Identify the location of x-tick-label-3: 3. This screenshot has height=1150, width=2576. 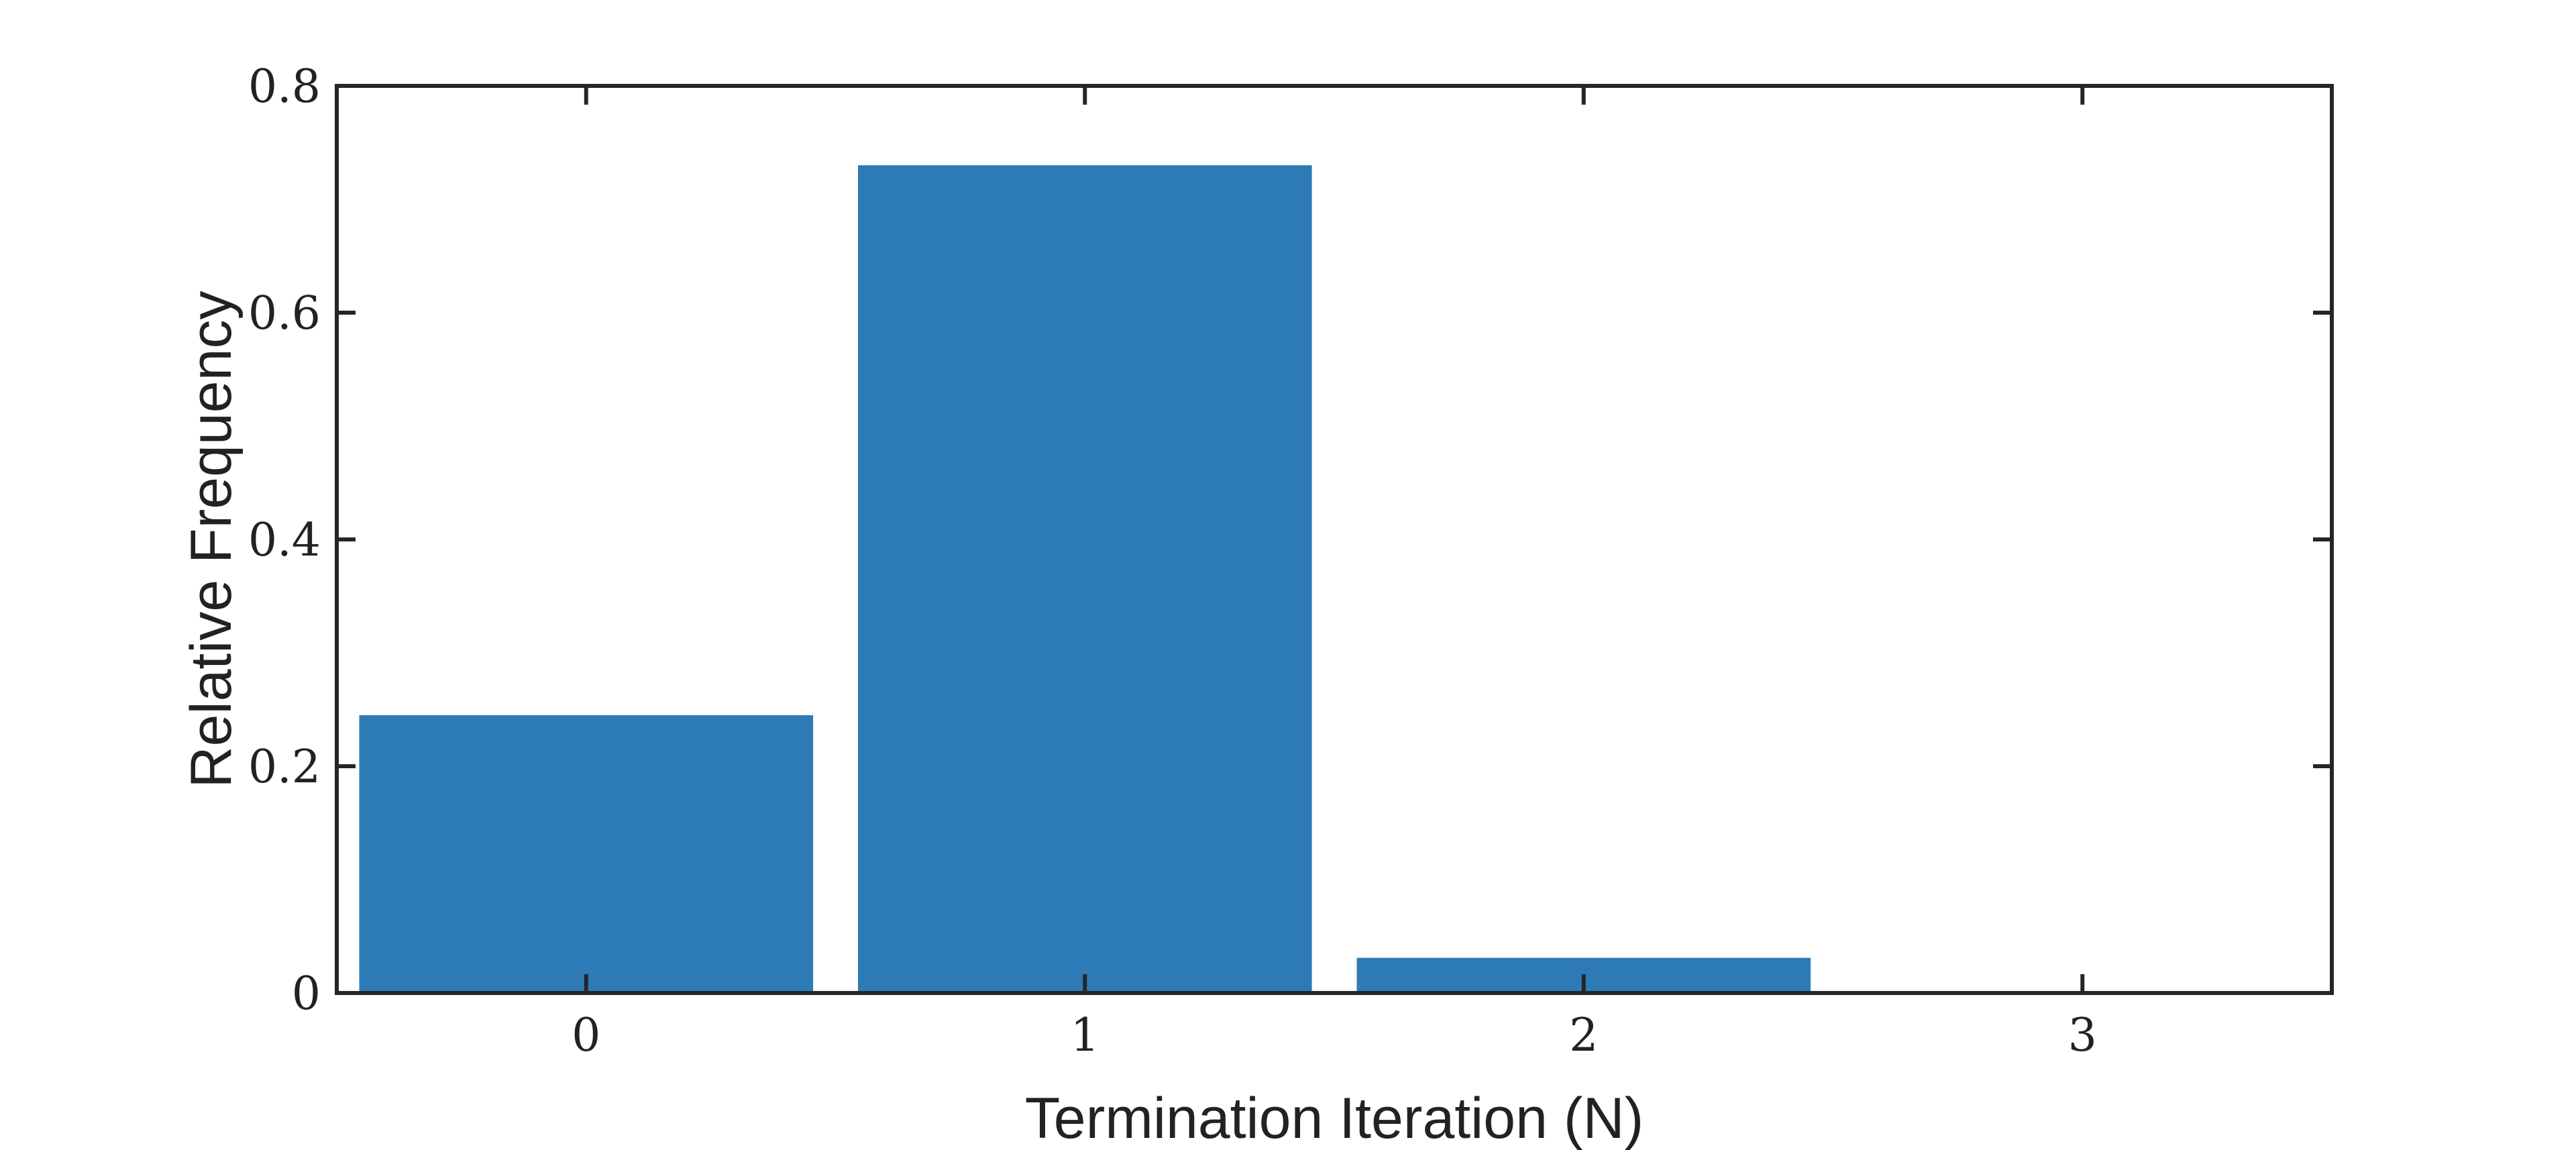
(2082, 1035).